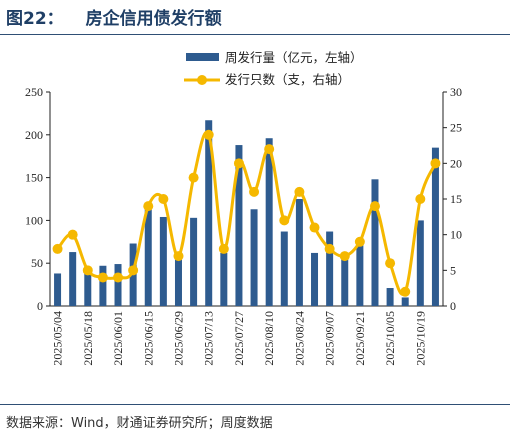 The height and width of the screenshot is (436, 510). What do you see at coordinates (139, 423) in the screenshot?
I see `source-note: 数据来源：Wind，财通证券研究所；周度数据` at bounding box center [139, 423].